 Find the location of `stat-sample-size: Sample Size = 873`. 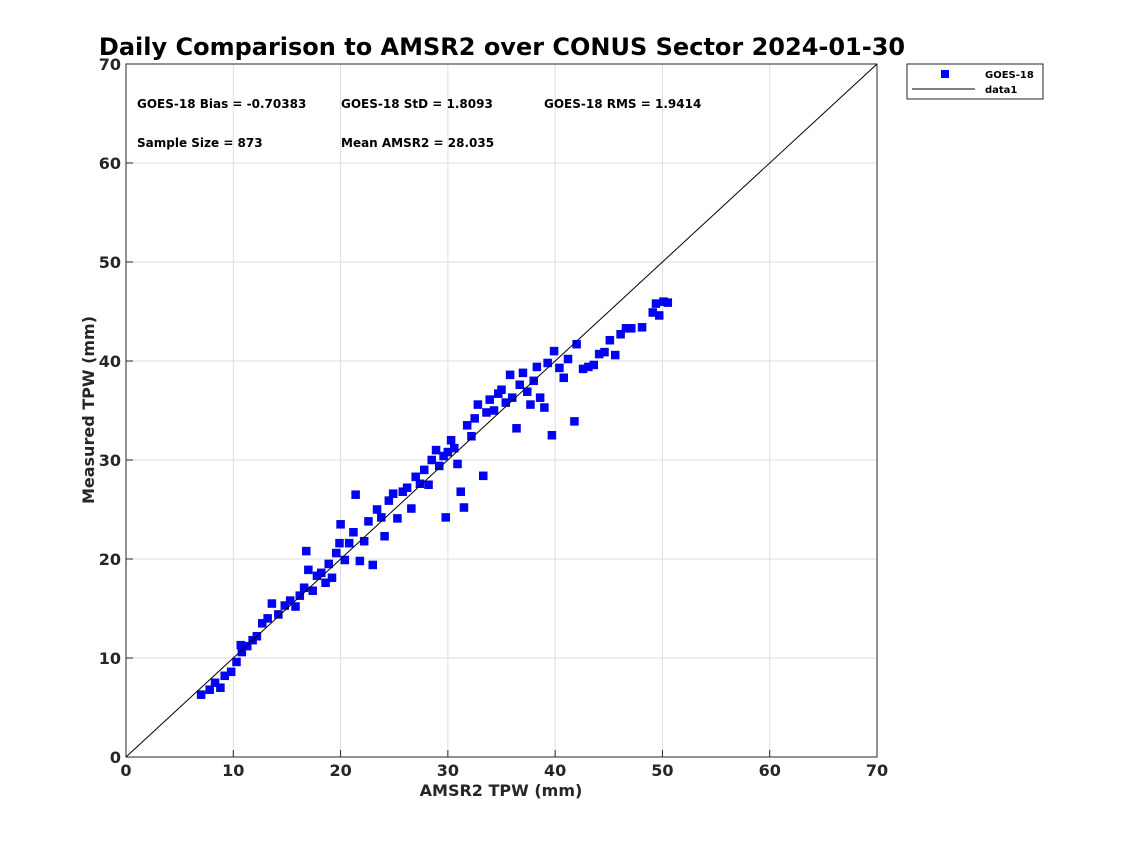

stat-sample-size: Sample Size = 873 is located at coordinates (200, 143).